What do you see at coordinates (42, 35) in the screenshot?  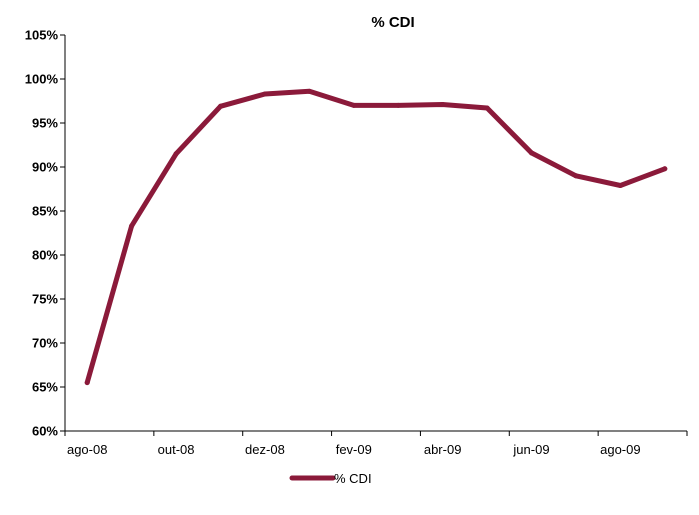 I see `y-tick-label: 105%` at bounding box center [42, 35].